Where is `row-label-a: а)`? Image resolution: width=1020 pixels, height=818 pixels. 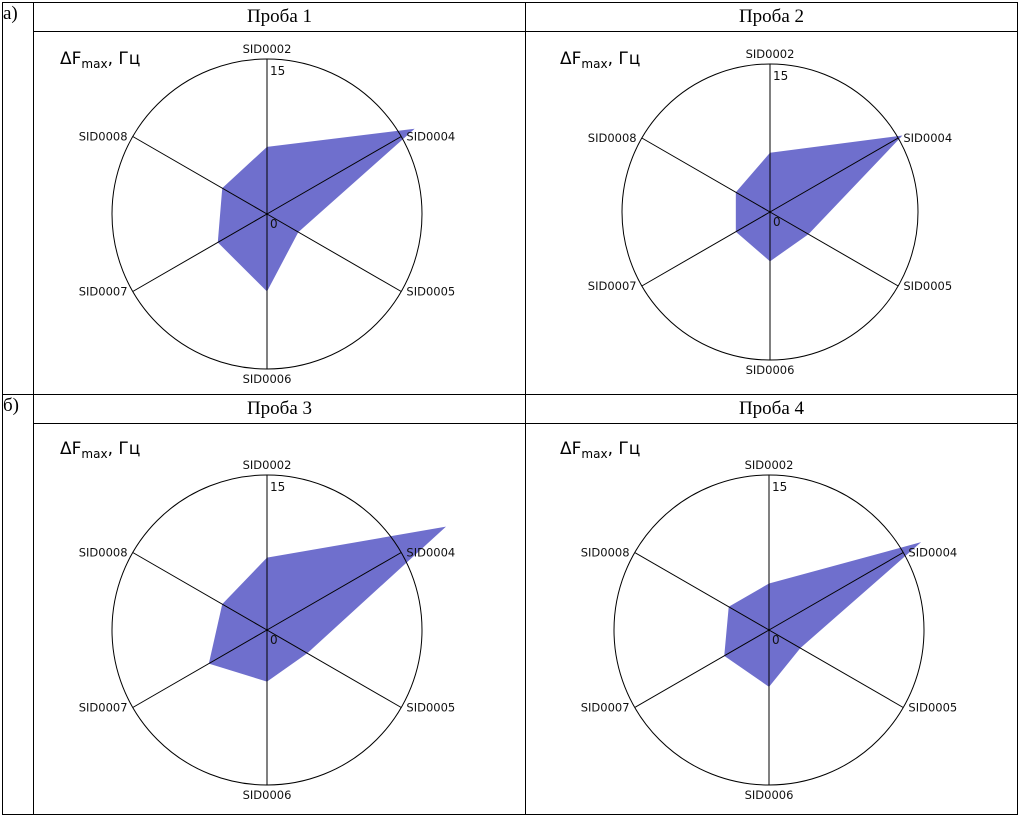
row-label-a: а) is located at coordinates (18, 198).